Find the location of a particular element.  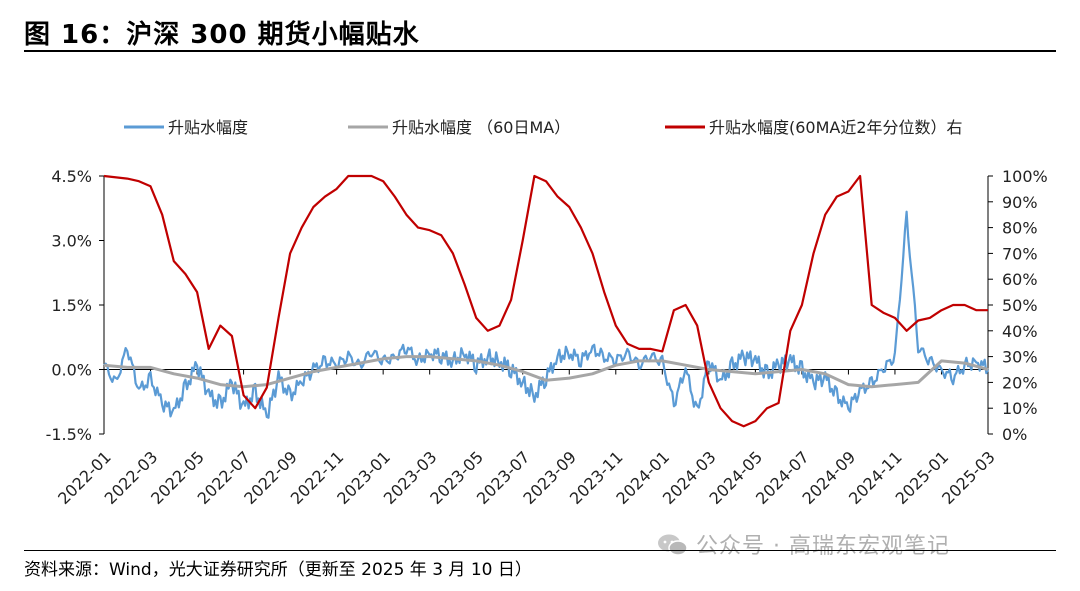

source-note: 资料来源：Wind，光大证券研究所（更新至 2025 年 3 月 10 日） is located at coordinates (278, 570).